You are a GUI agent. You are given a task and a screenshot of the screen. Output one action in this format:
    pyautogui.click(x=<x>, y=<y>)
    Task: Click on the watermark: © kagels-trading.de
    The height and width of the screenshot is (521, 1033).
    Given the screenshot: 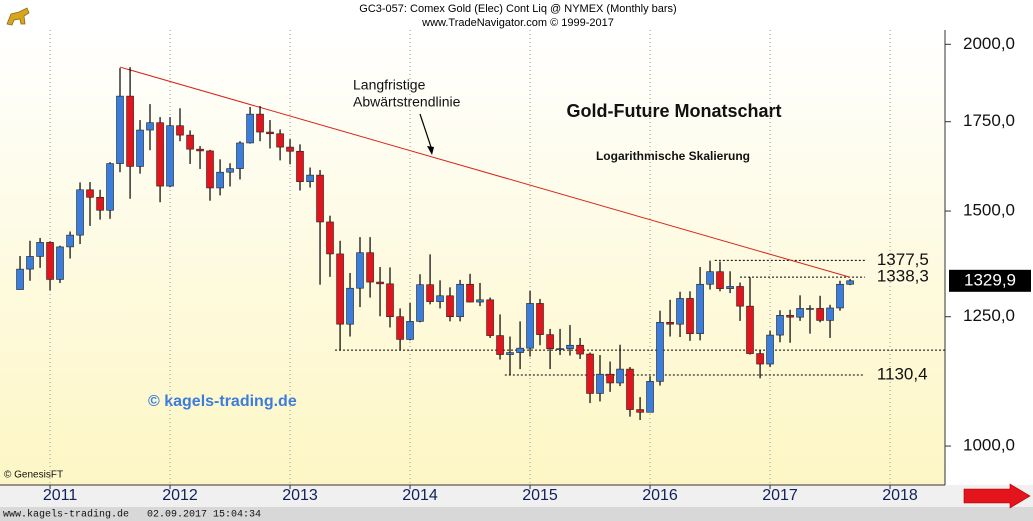 What is the action you would take?
    pyautogui.click(x=222, y=401)
    